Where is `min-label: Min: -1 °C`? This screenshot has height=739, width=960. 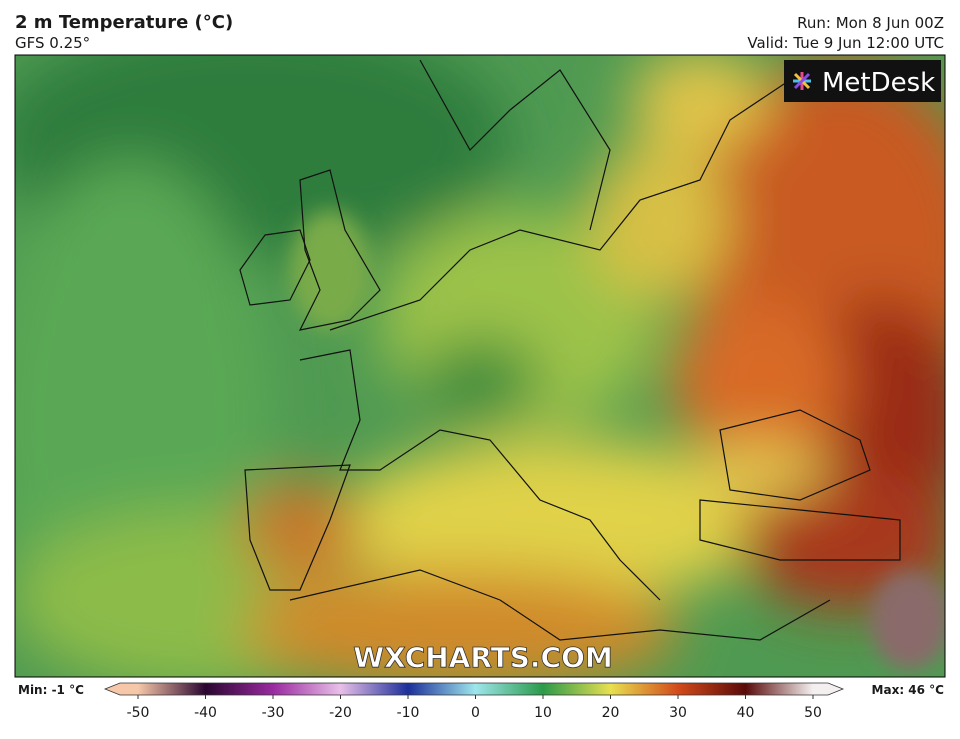
min-label: Min: -1 °C is located at coordinates (51, 690).